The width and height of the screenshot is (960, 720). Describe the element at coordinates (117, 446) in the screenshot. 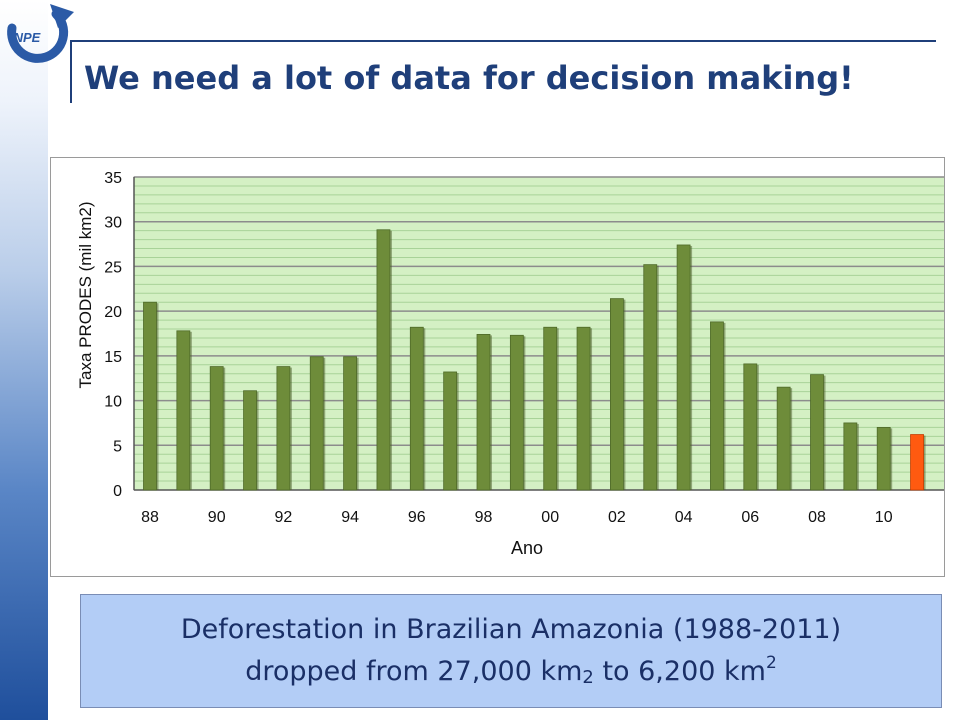

I see `y-tick-label: 5` at that location.